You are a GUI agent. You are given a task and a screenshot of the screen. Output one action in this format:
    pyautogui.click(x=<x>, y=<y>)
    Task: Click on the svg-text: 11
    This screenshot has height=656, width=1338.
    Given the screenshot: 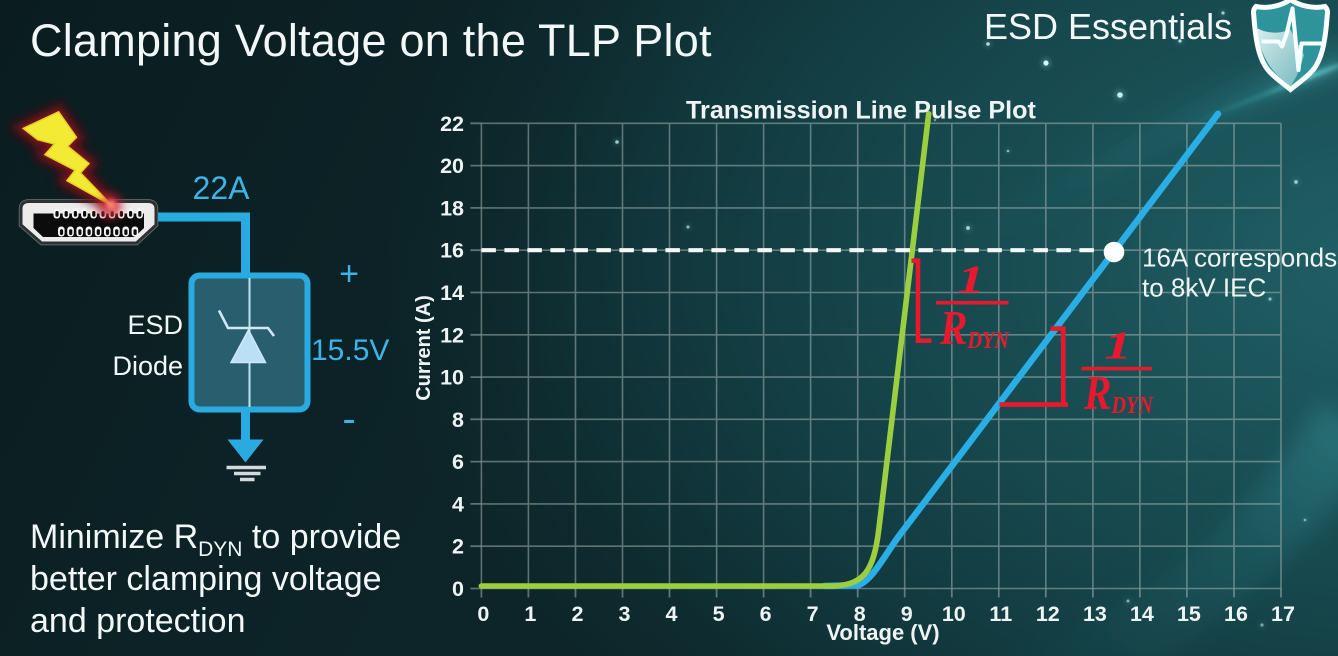 What is the action you would take?
    pyautogui.click(x=1000, y=614)
    